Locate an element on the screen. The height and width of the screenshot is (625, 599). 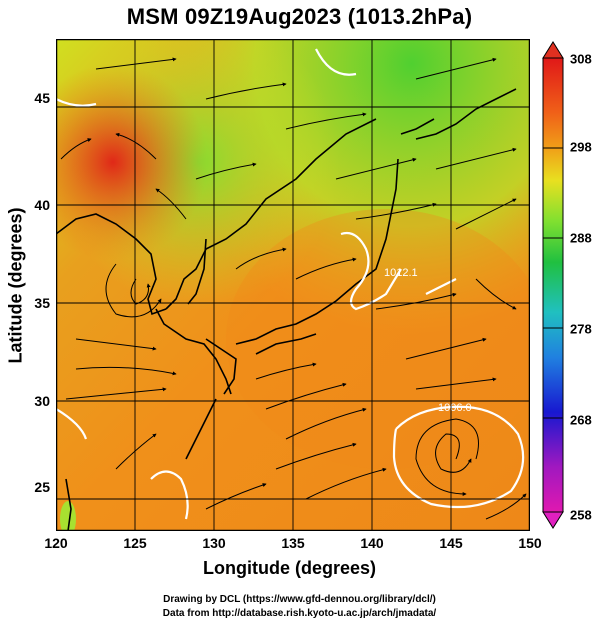
x-tick-label: 125 is located at coordinates (135, 543).